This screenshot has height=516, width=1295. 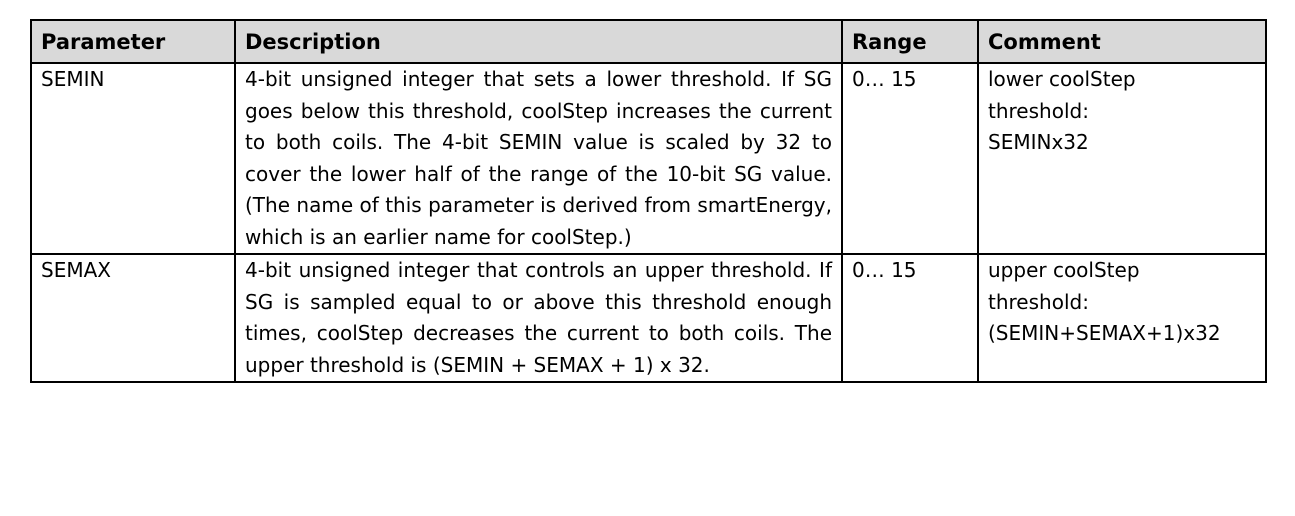 What do you see at coordinates (1122, 41) in the screenshot?
I see `header-comment: Comment` at bounding box center [1122, 41].